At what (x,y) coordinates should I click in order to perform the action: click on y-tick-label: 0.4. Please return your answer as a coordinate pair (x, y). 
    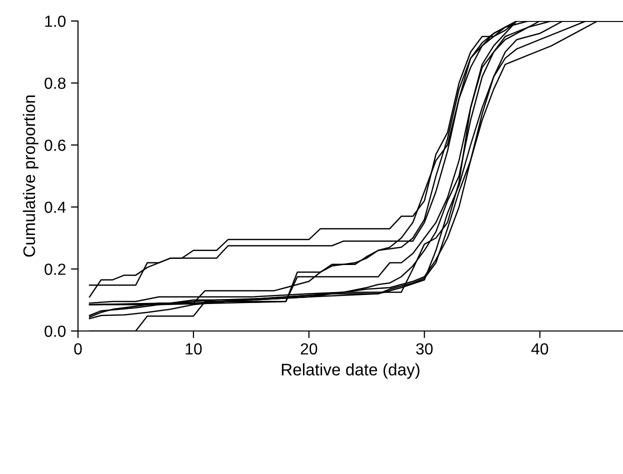
    Looking at the image, I should click on (55, 207).